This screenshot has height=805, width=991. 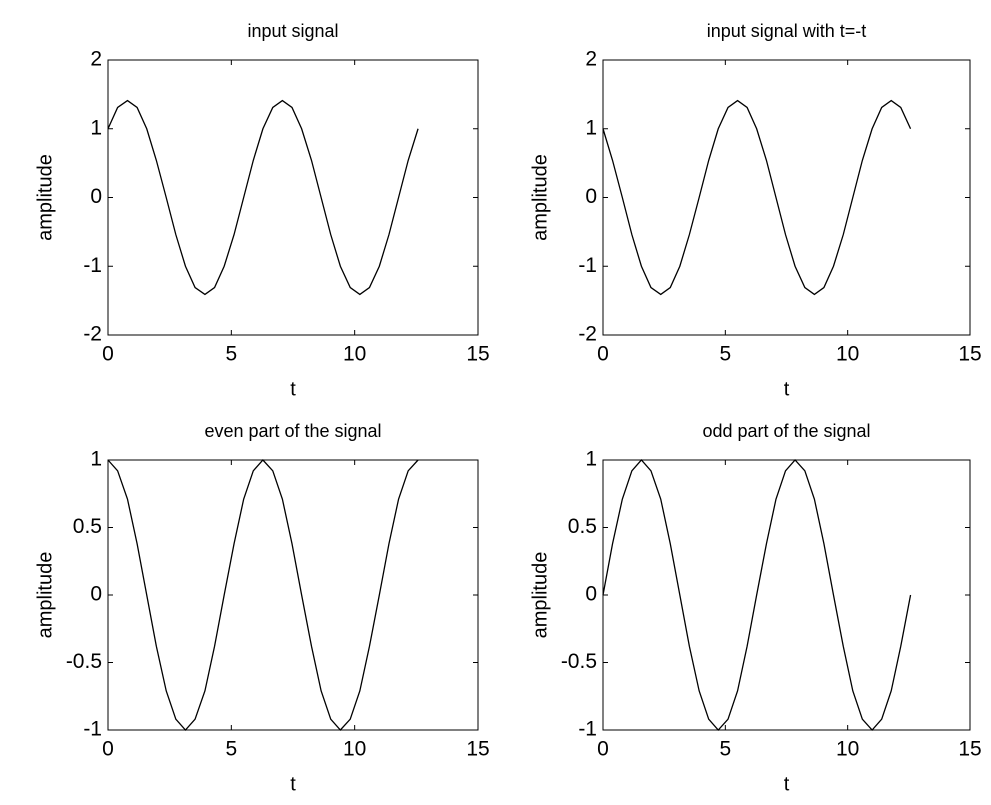 I want to click on subplot-title: odd part of the signal, so click(x=786, y=431).